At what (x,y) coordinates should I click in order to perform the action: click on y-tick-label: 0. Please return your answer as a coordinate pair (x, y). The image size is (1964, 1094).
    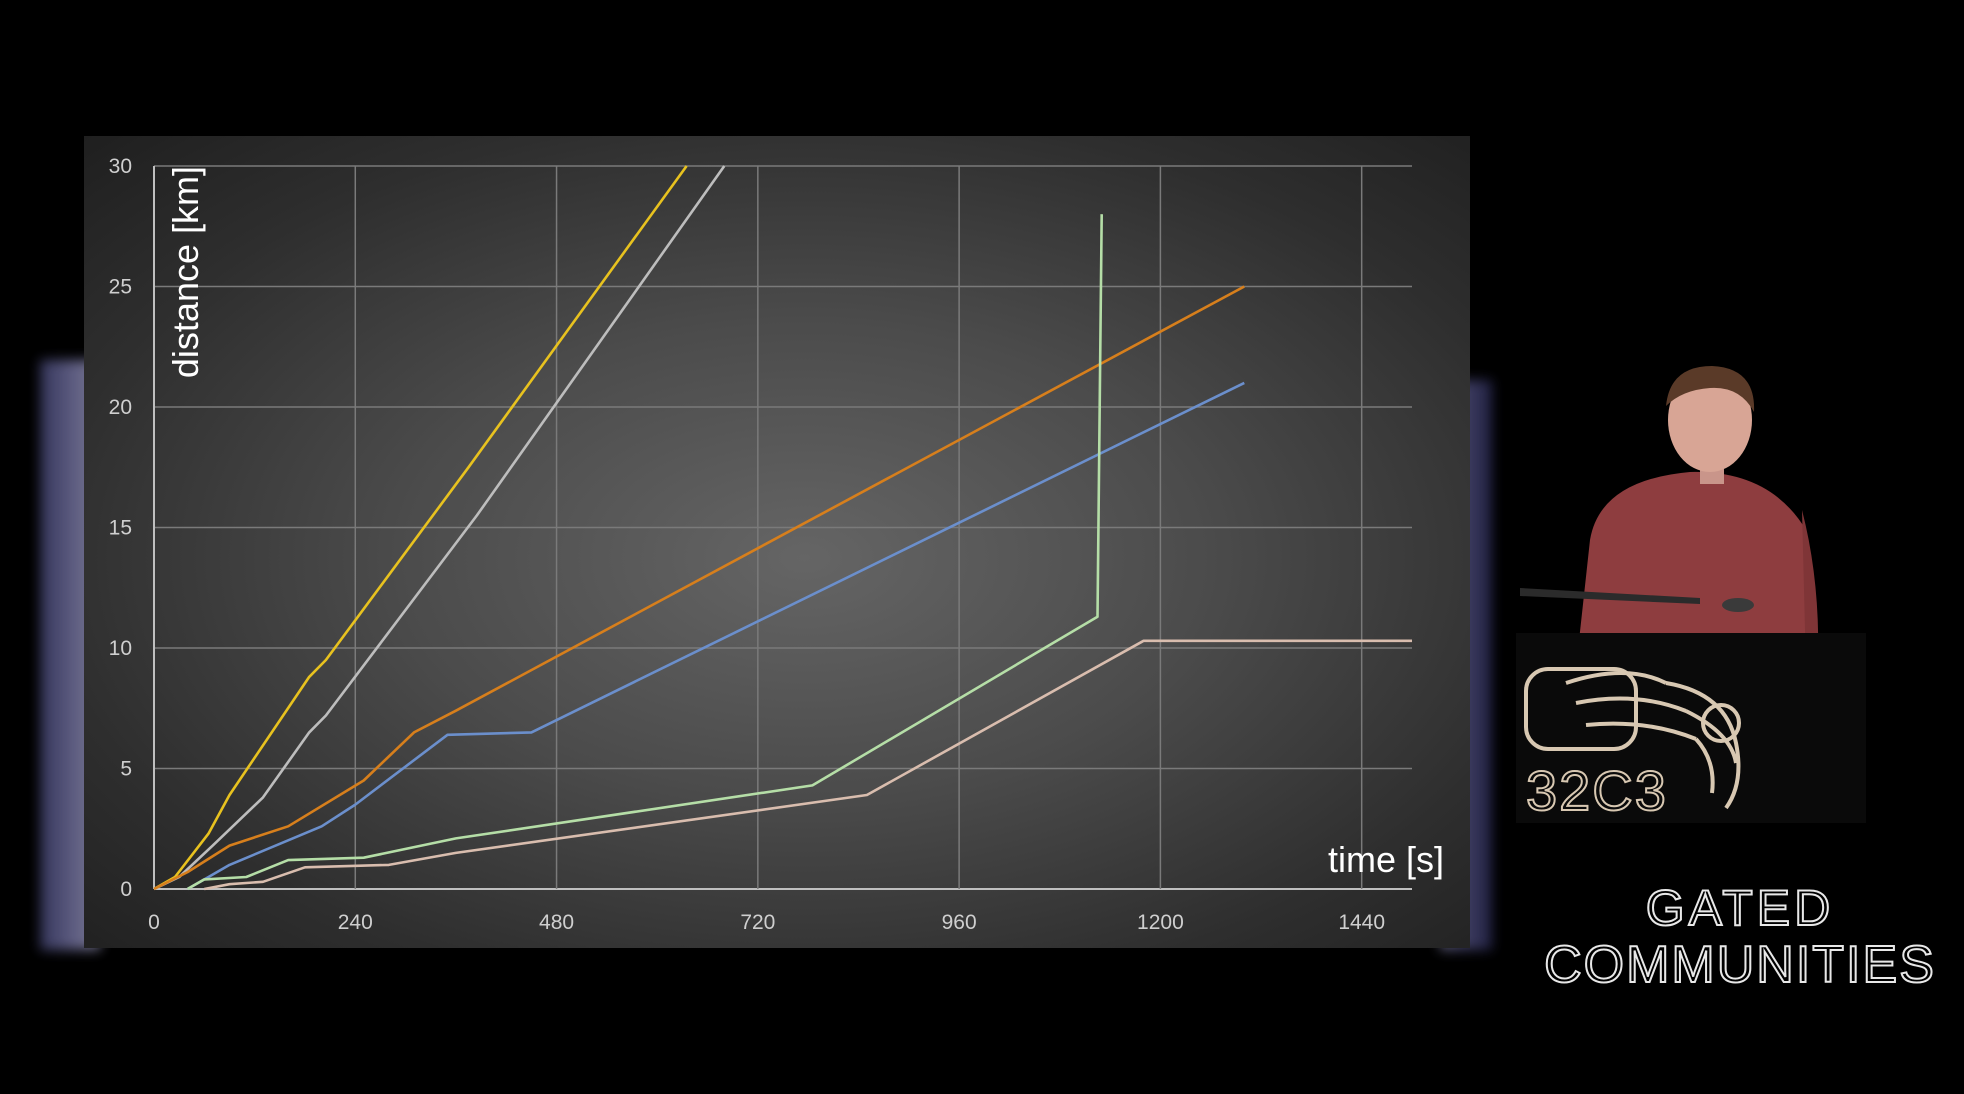
    Looking at the image, I should click on (126, 889).